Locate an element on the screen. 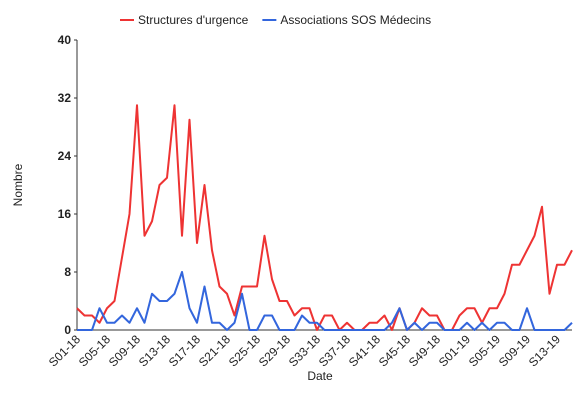 This screenshot has height=408, width=580. legend-label: Associations SOS Médecins is located at coordinates (355, 20).